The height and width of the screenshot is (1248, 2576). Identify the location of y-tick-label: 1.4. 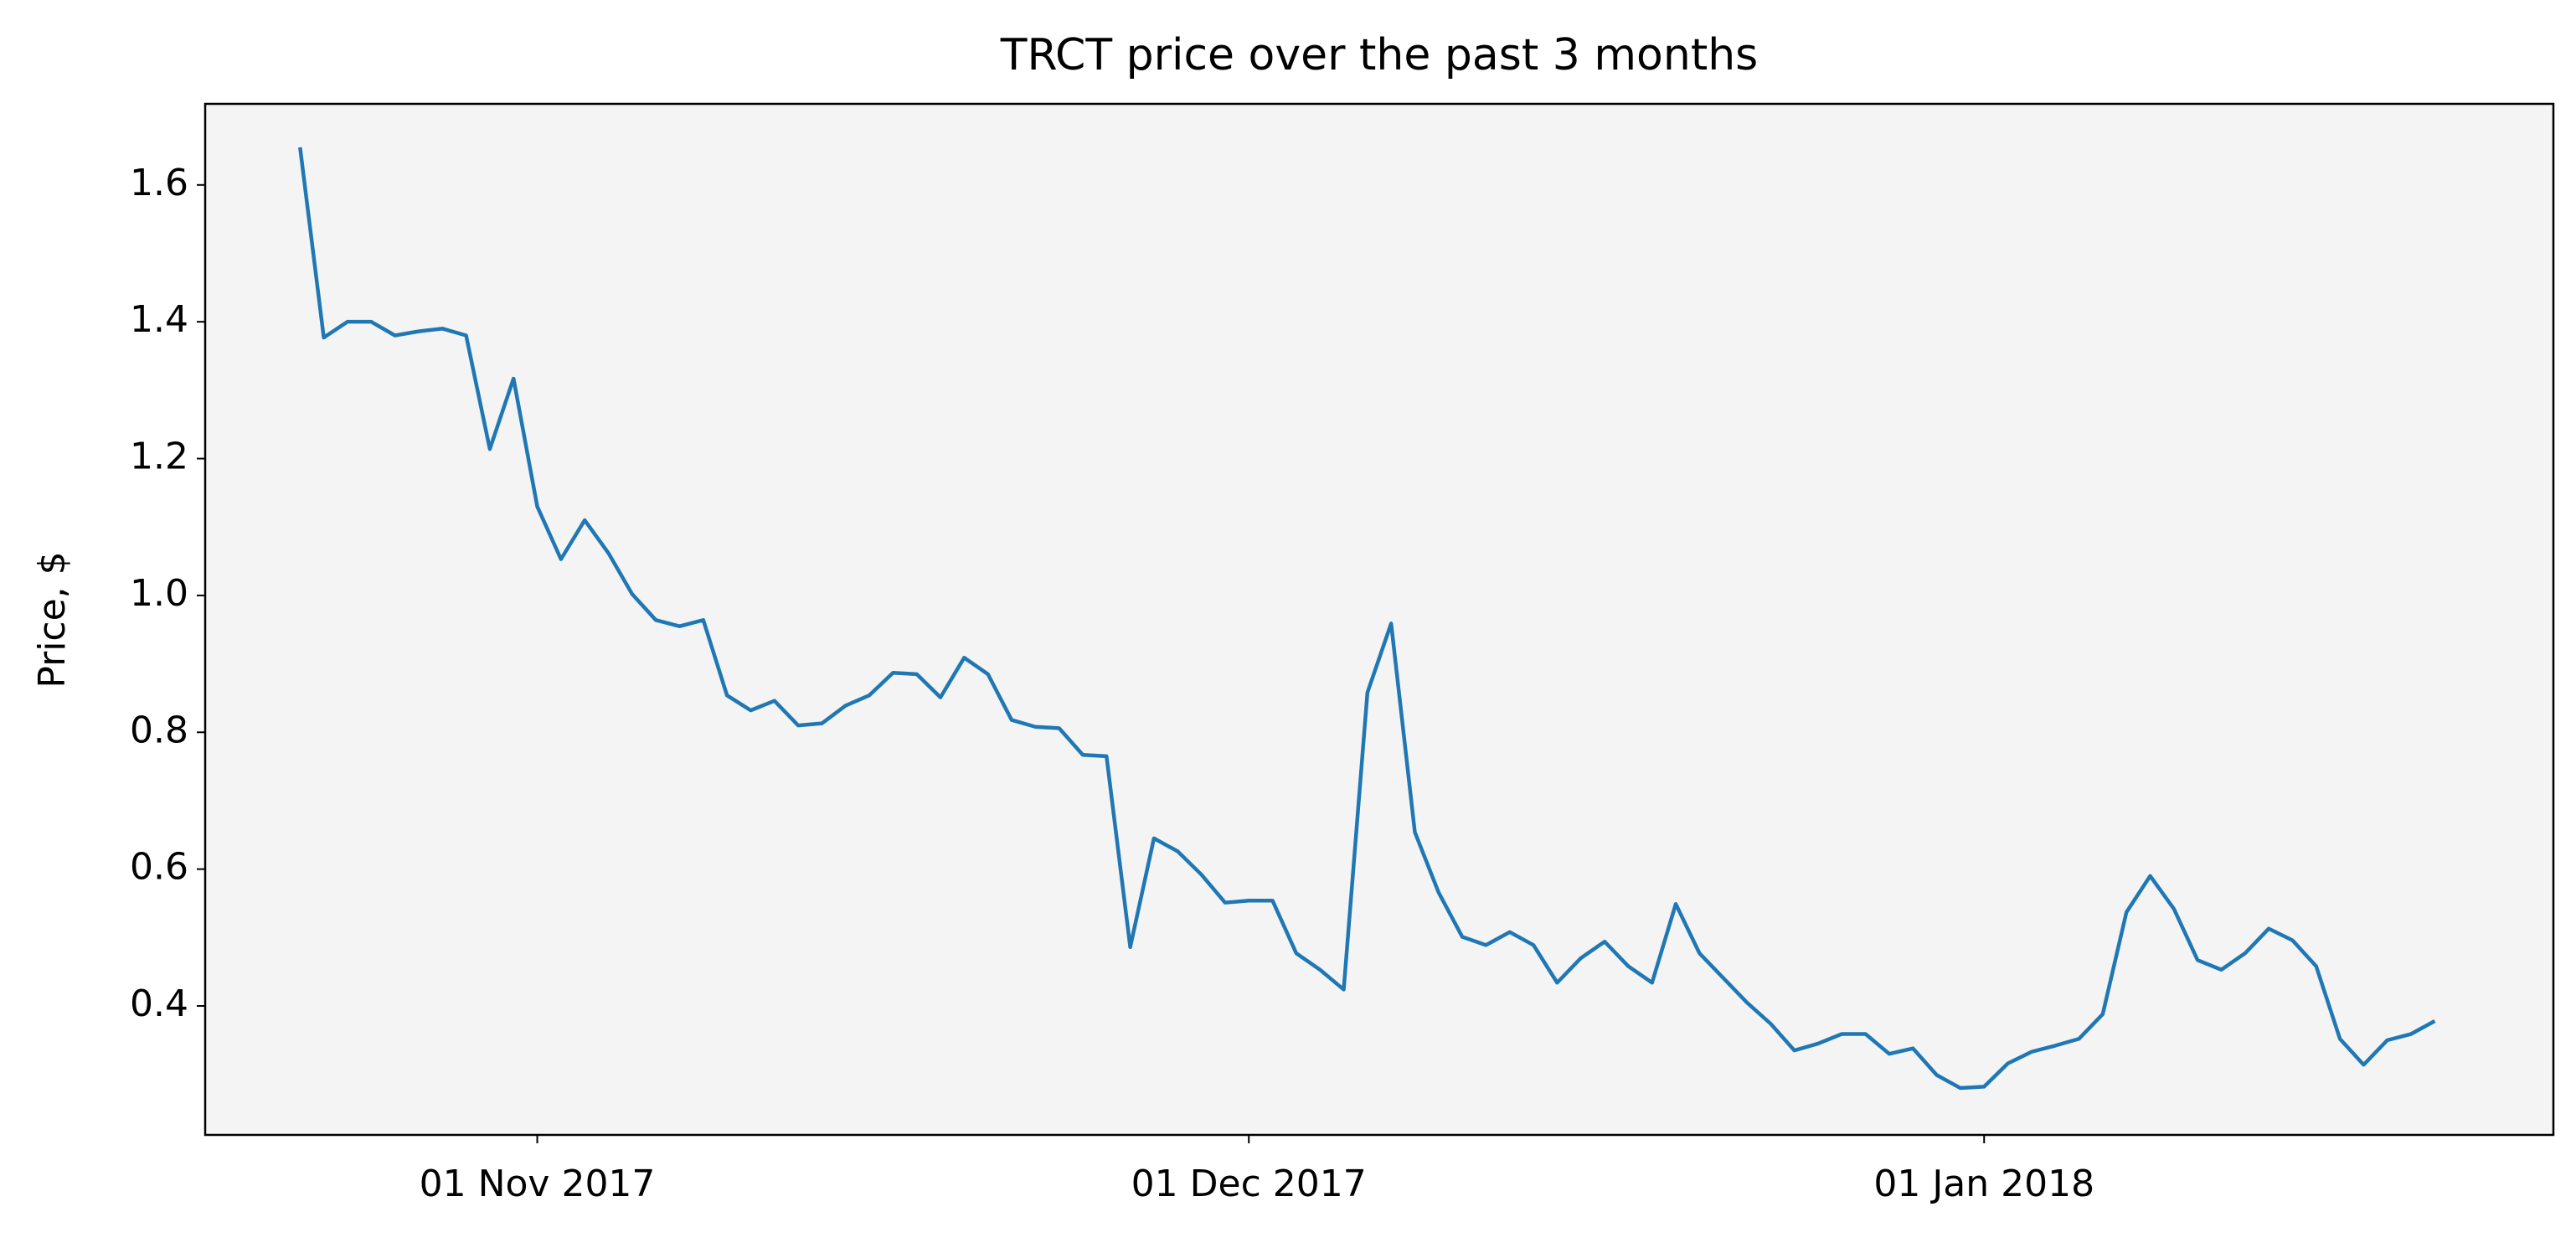
(159, 319).